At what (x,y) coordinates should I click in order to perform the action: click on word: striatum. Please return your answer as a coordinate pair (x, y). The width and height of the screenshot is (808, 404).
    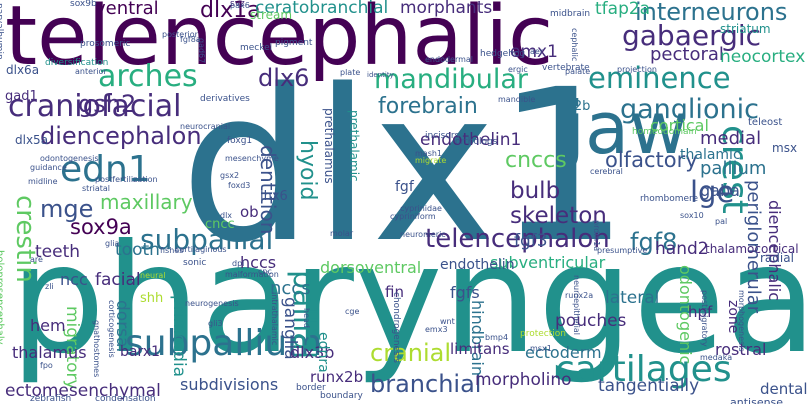
    Looking at the image, I should click on (745, 29).